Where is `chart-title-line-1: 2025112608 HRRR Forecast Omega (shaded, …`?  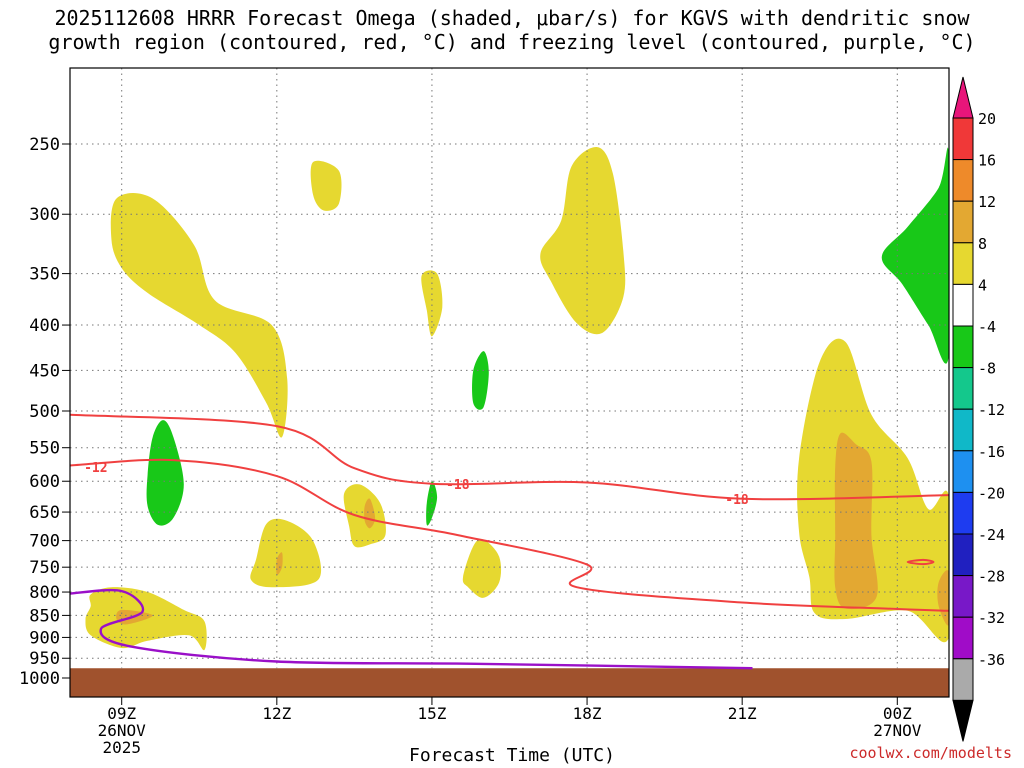
chart-title-line-1: 2025112608 HRRR Forecast Omega (shaded, … is located at coordinates (512, 18).